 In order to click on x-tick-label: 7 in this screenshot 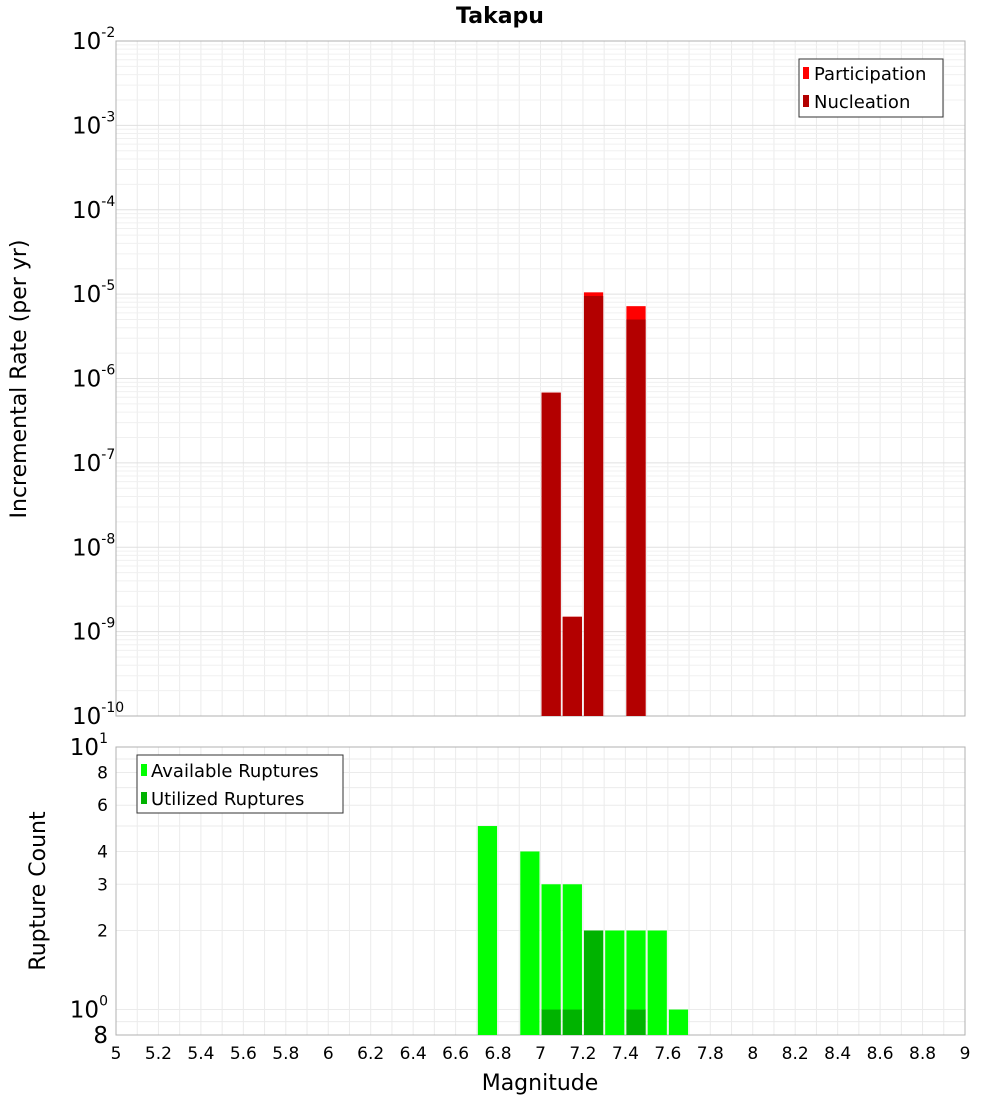, I will do `click(540, 1054)`.